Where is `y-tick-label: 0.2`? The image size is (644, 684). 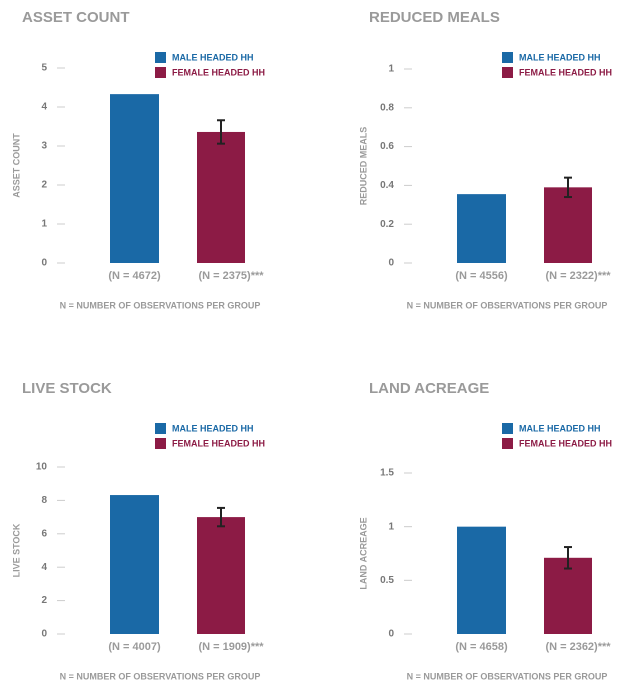
y-tick-label: 0.2 is located at coordinates (387, 224).